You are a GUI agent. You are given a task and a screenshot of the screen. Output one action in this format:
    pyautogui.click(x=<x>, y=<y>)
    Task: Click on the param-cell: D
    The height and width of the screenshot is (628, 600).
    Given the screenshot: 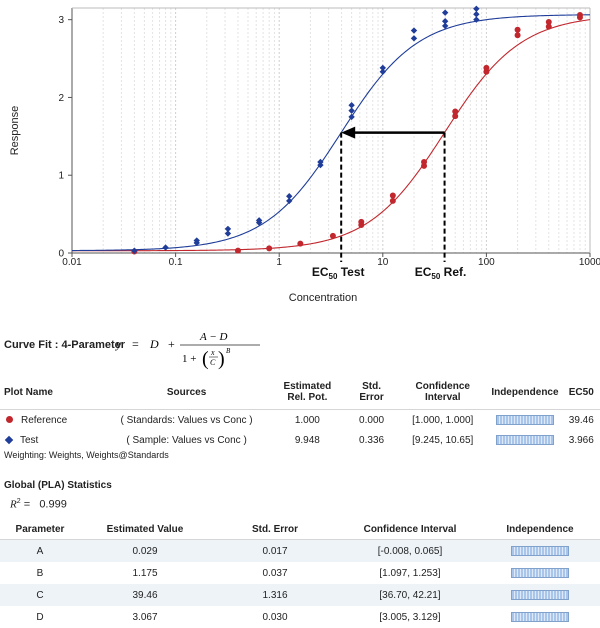 What is the action you would take?
    pyautogui.click(x=40, y=617)
    